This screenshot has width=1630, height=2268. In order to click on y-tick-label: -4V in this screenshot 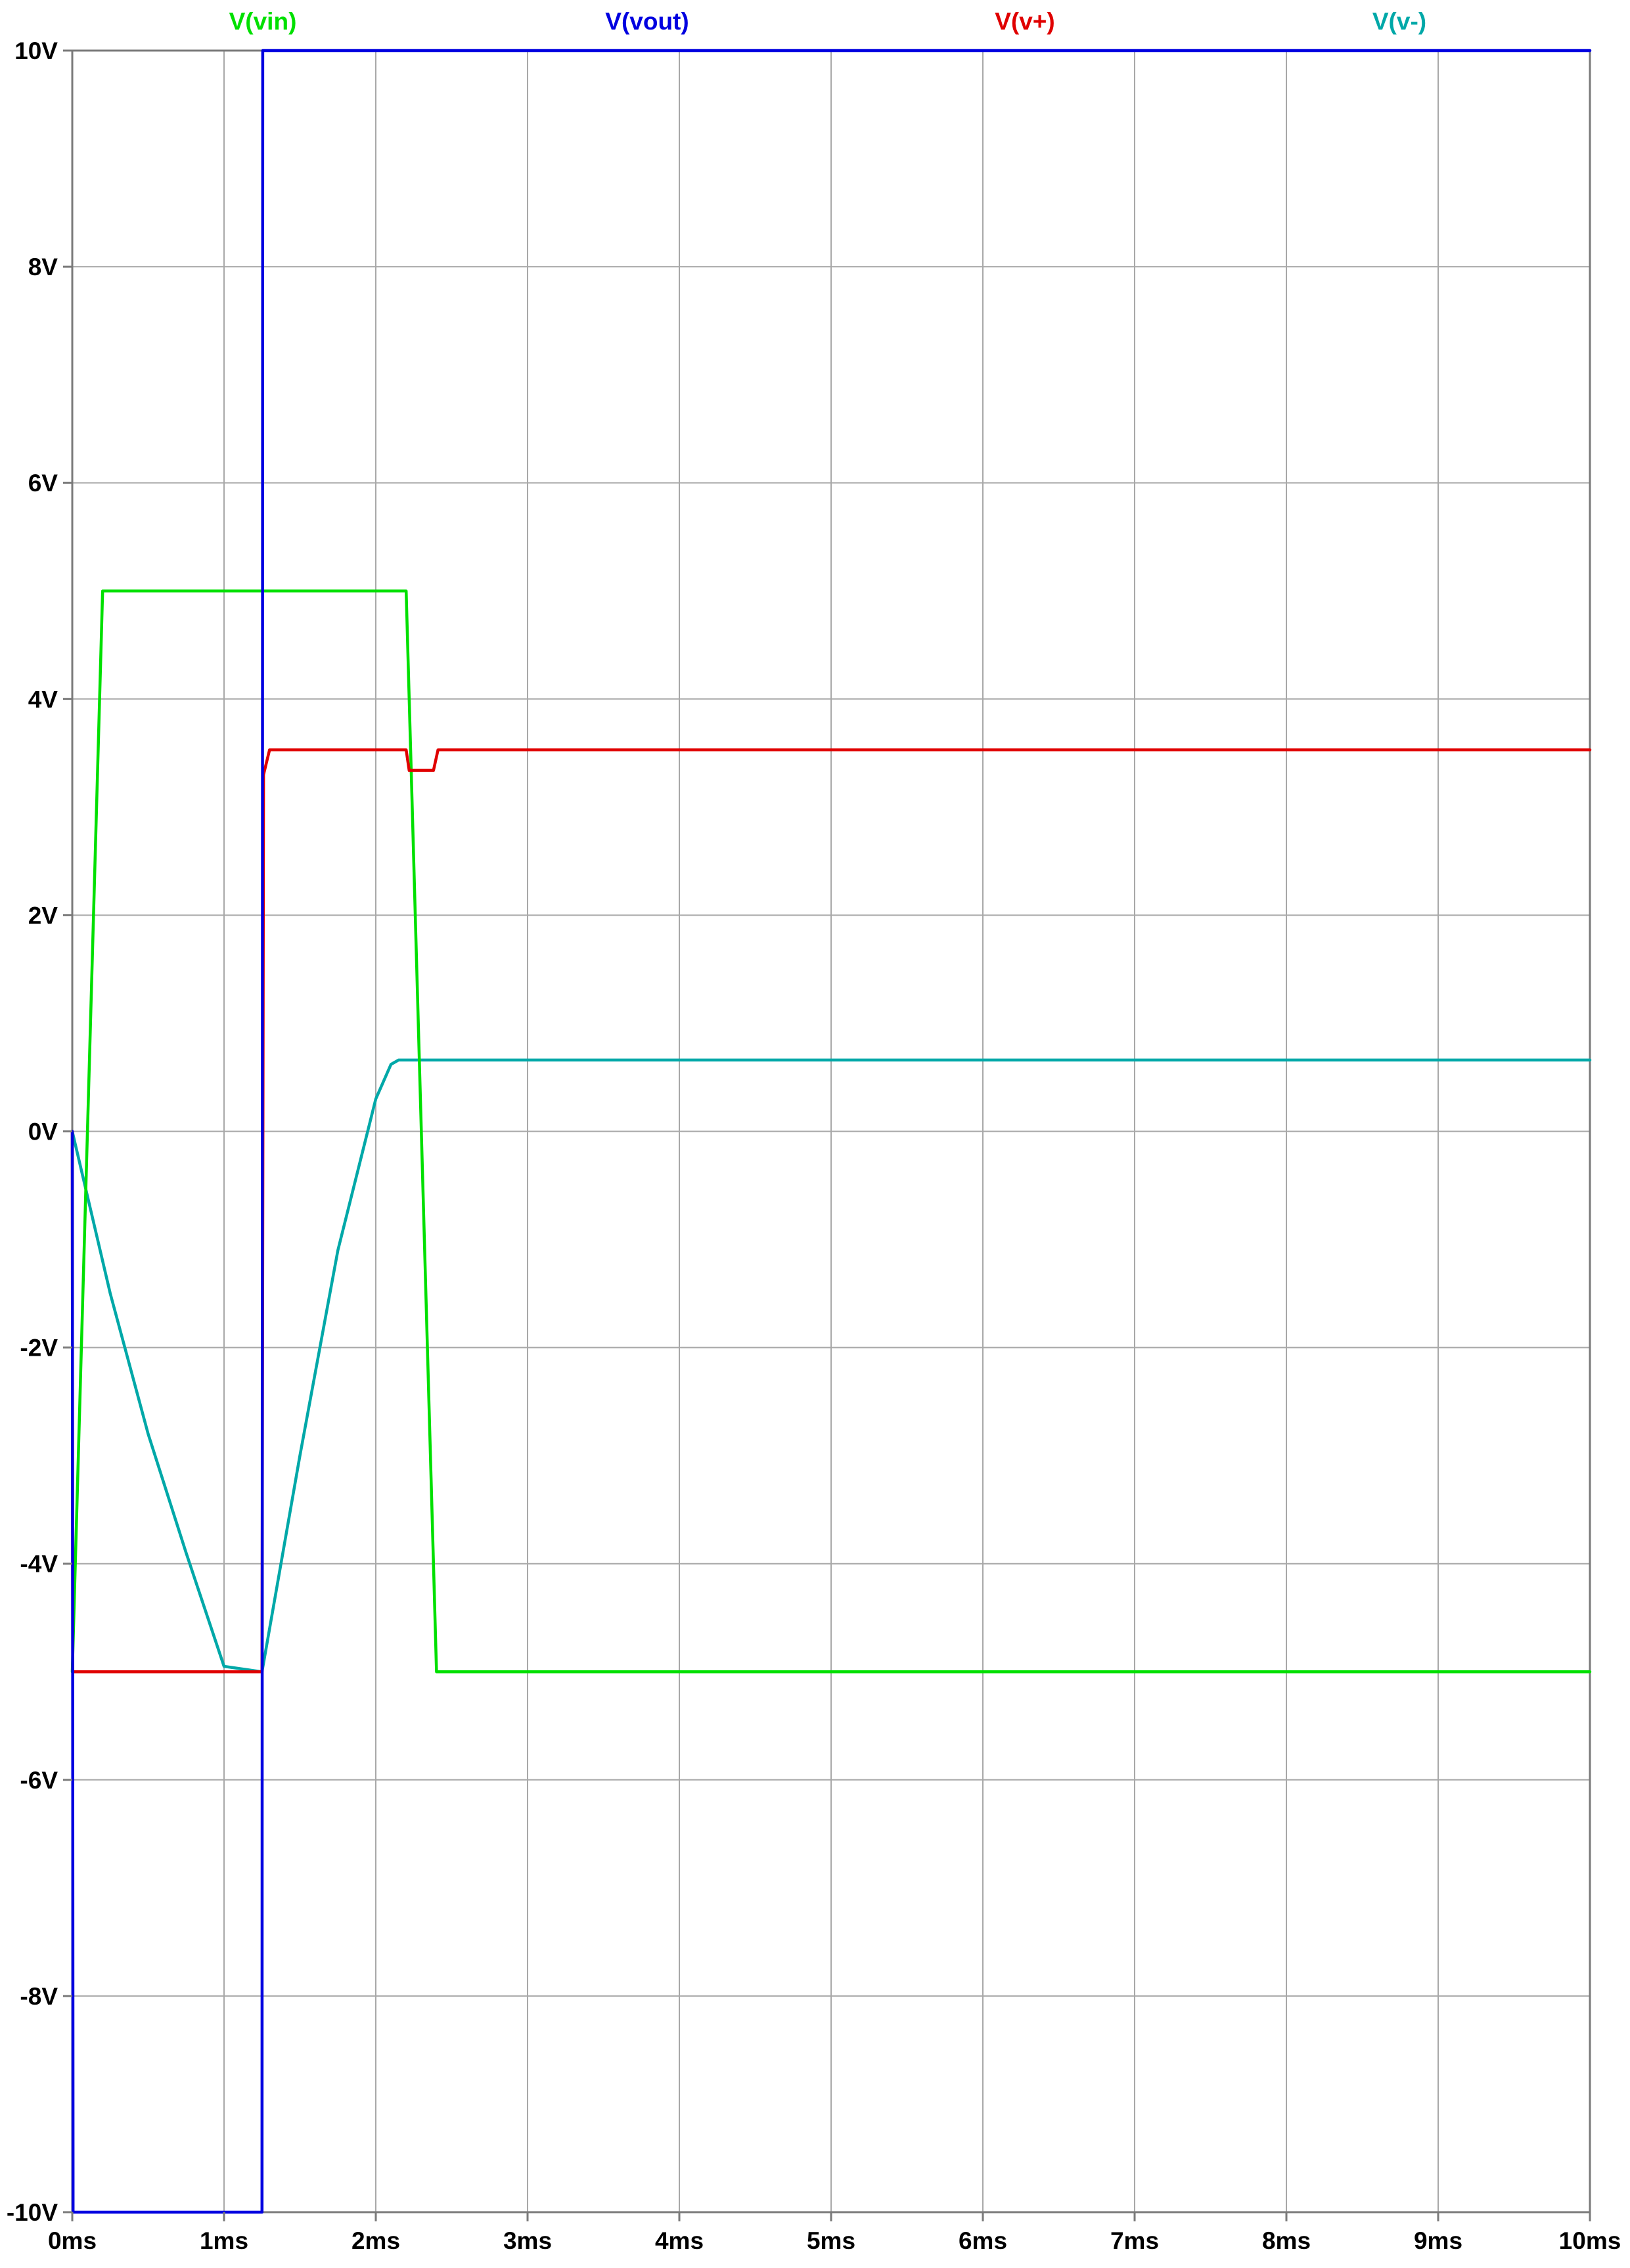, I will do `click(39, 1564)`.